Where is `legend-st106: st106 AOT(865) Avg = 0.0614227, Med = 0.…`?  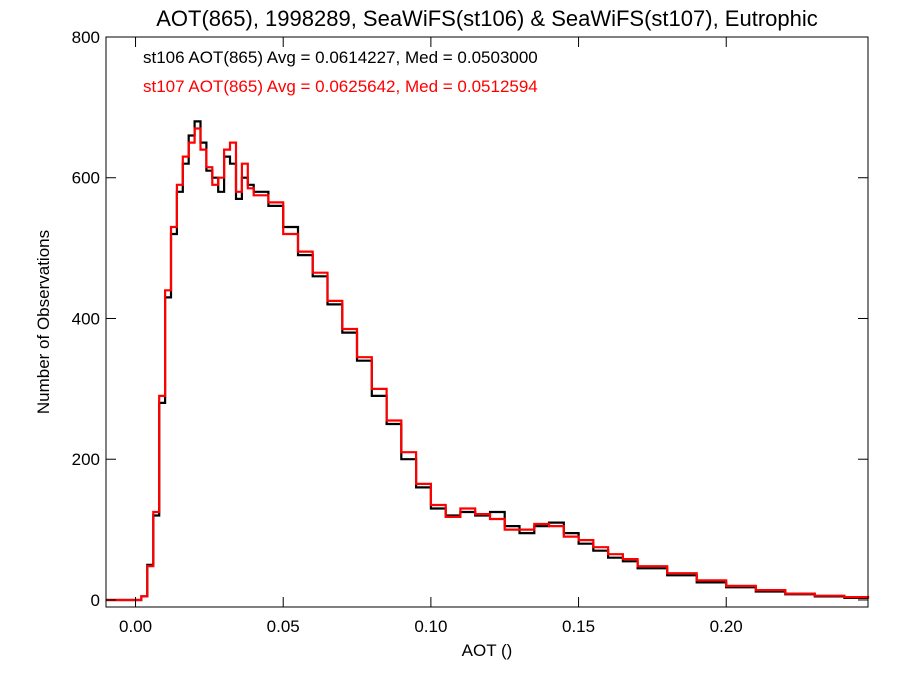
legend-st106: st106 AOT(865) Avg = 0.0614227, Med = 0.… is located at coordinates (340, 57).